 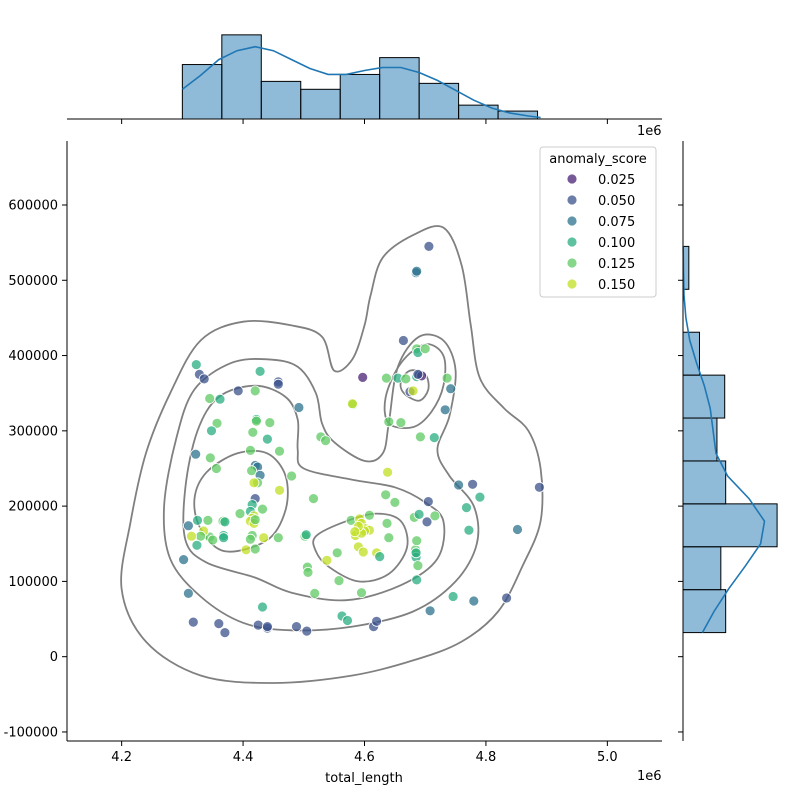 I want to click on marginal-y-kde-line, so click(x=724, y=439).